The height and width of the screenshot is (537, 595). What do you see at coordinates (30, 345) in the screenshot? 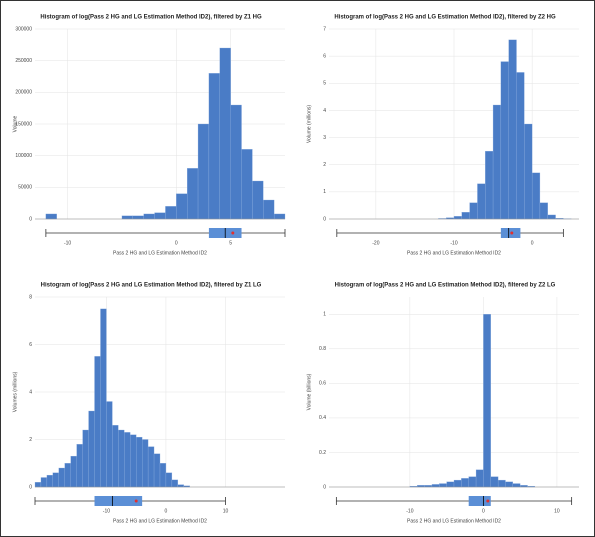
I see `y-tick-label: 6` at bounding box center [30, 345].